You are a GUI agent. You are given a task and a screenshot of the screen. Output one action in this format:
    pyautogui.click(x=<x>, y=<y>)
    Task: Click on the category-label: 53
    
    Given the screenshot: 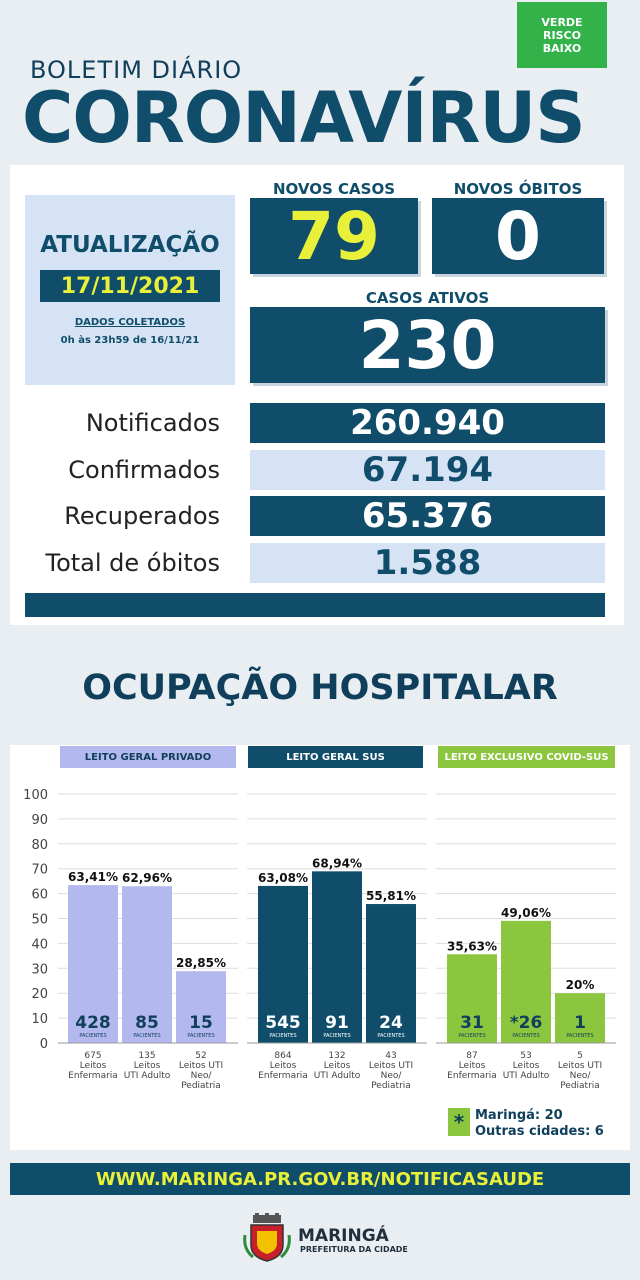 What is the action you would take?
    pyautogui.click(x=525, y=1056)
    